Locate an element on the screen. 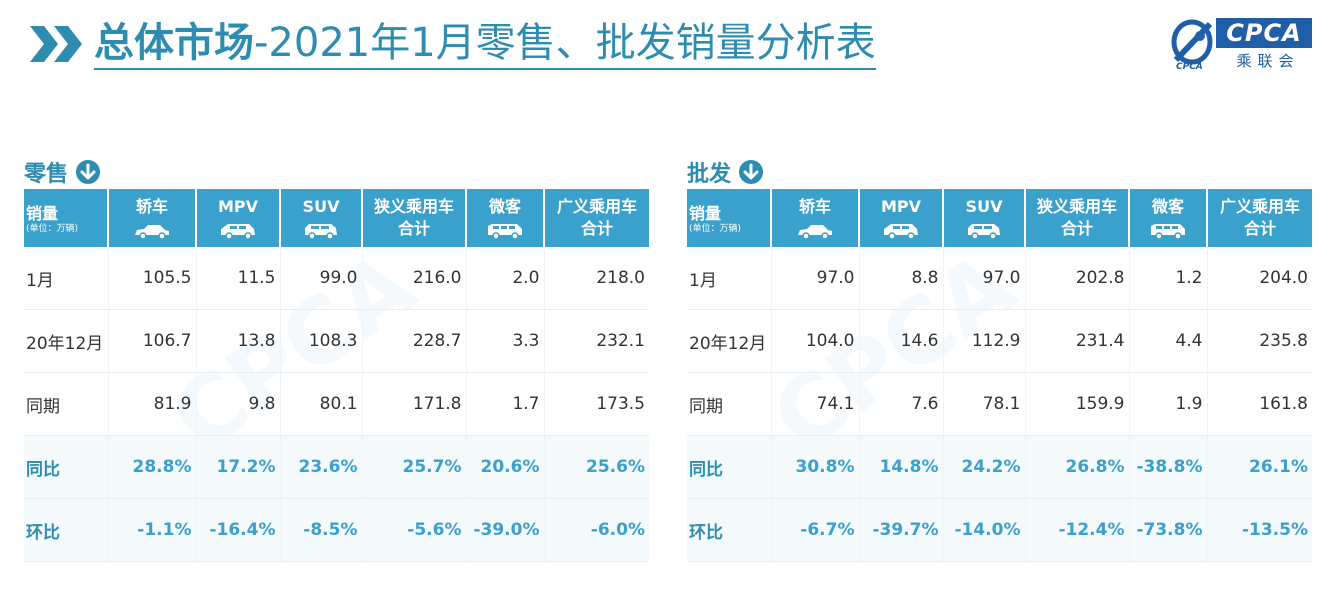  table-cell: 106.7 is located at coordinates (152, 341).